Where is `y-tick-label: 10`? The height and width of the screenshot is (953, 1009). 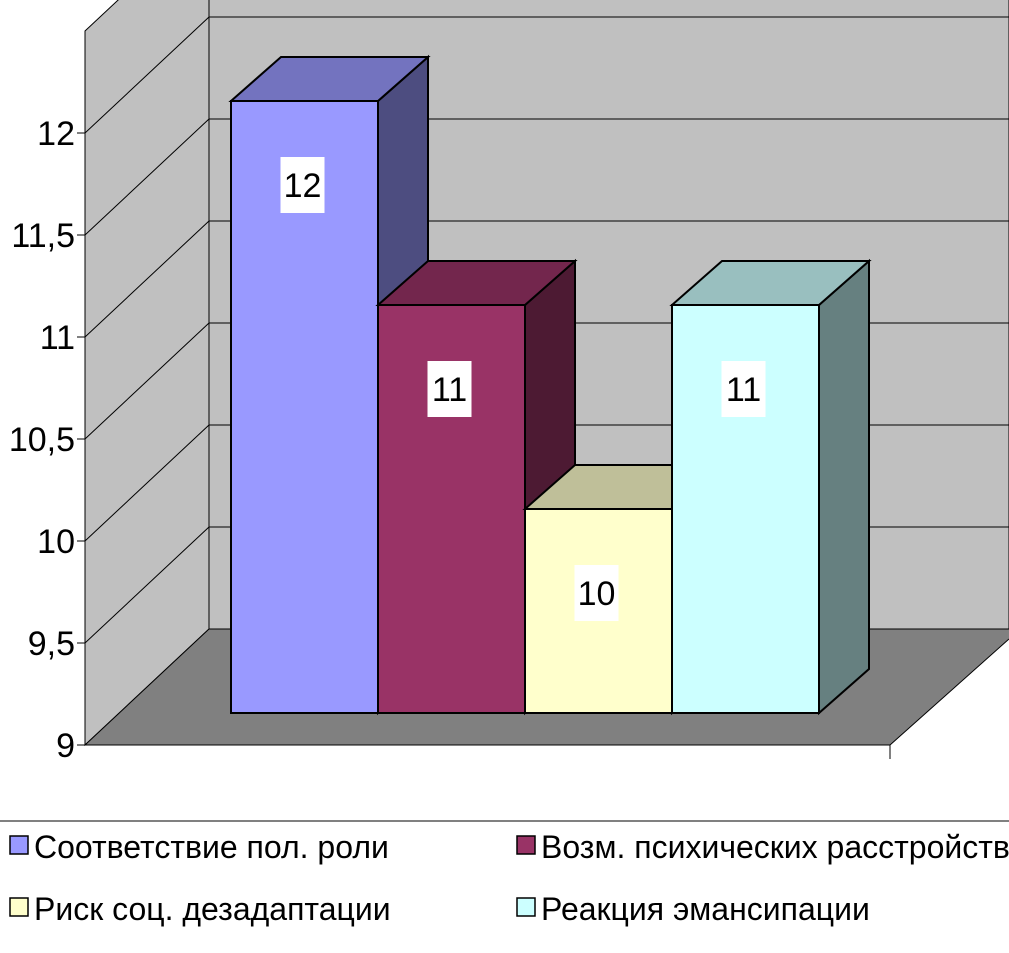 y-tick-label: 10 is located at coordinates (56, 542).